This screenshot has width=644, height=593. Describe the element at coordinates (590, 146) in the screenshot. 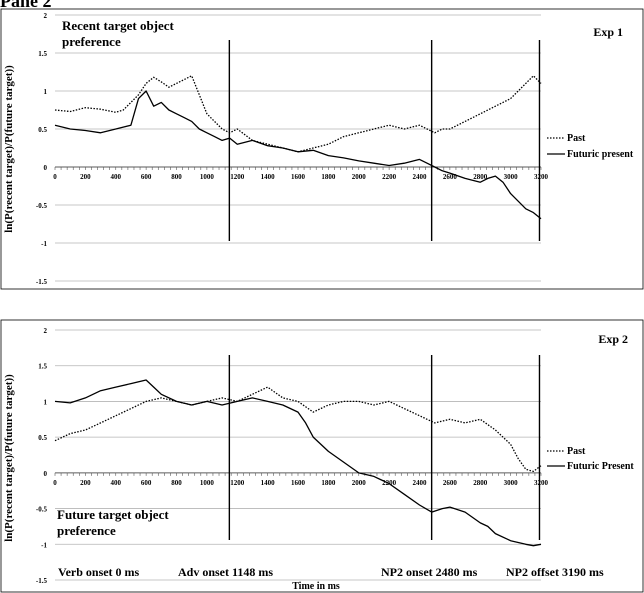

I see `legend: Past Futuric present` at that location.